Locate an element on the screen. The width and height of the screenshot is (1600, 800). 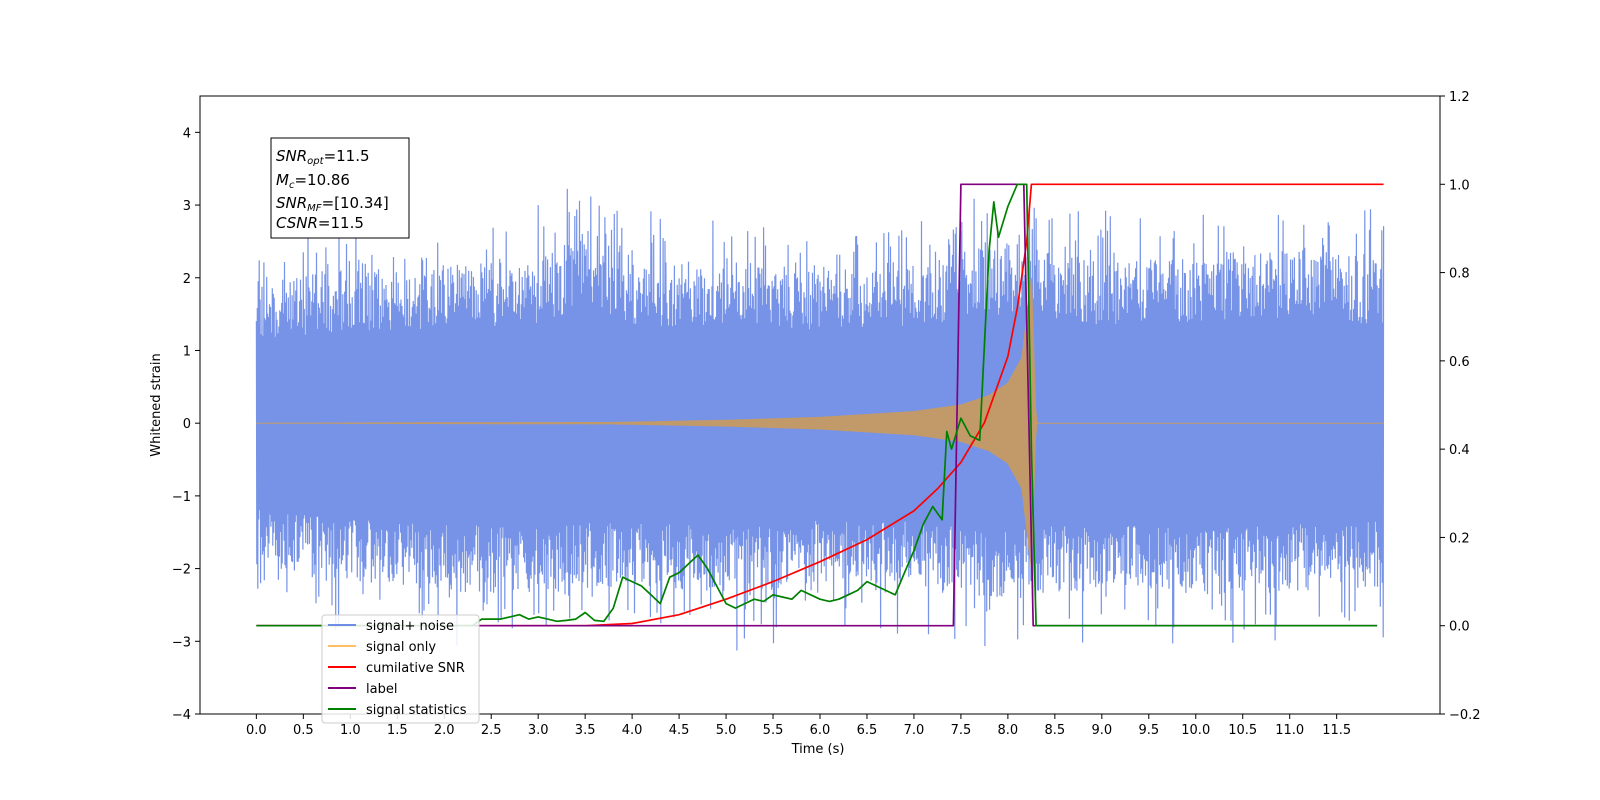
y2-tick-label: 0.0 is located at coordinates (1459, 627).